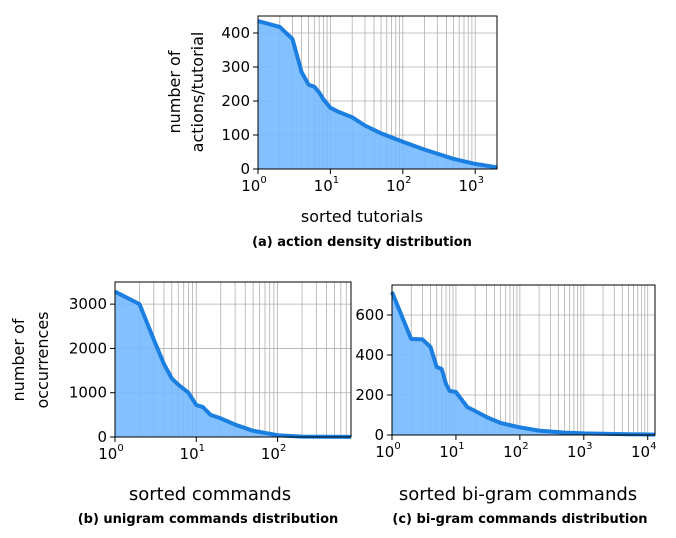  Describe the element at coordinates (88, 348) in the screenshot. I see `y-tick-label: 2000` at that location.